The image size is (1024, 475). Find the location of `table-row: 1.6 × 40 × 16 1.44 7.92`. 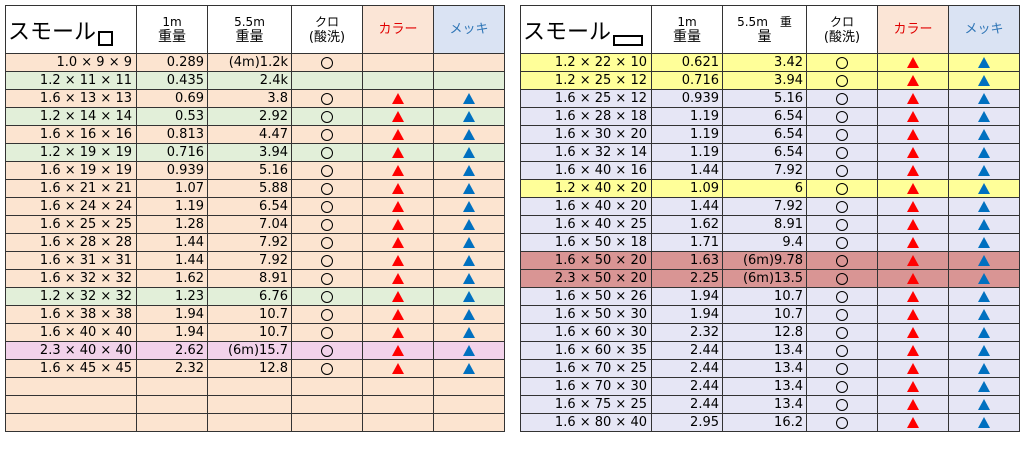

table-row: 1.6 × 40 × 16 1.44 7.92 is located at coordinates (770, 170).